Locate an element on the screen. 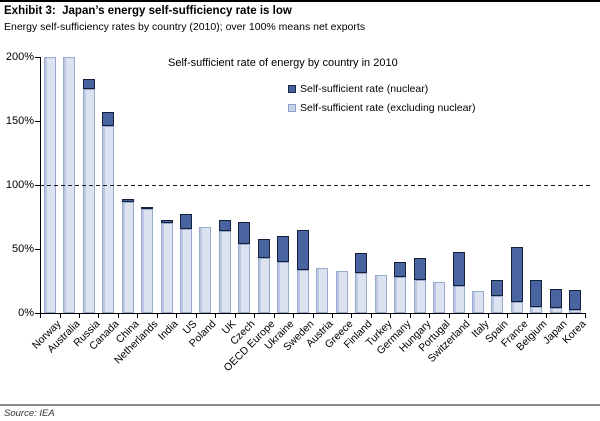 The image size is (600, 421). bar-segment-excluding-nuclear-us is located at coordinates (186, 270).